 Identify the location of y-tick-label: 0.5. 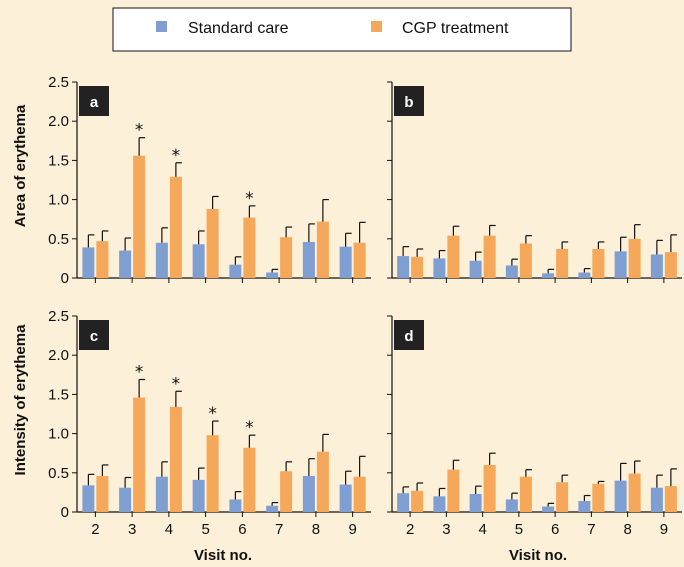
(58, 473).